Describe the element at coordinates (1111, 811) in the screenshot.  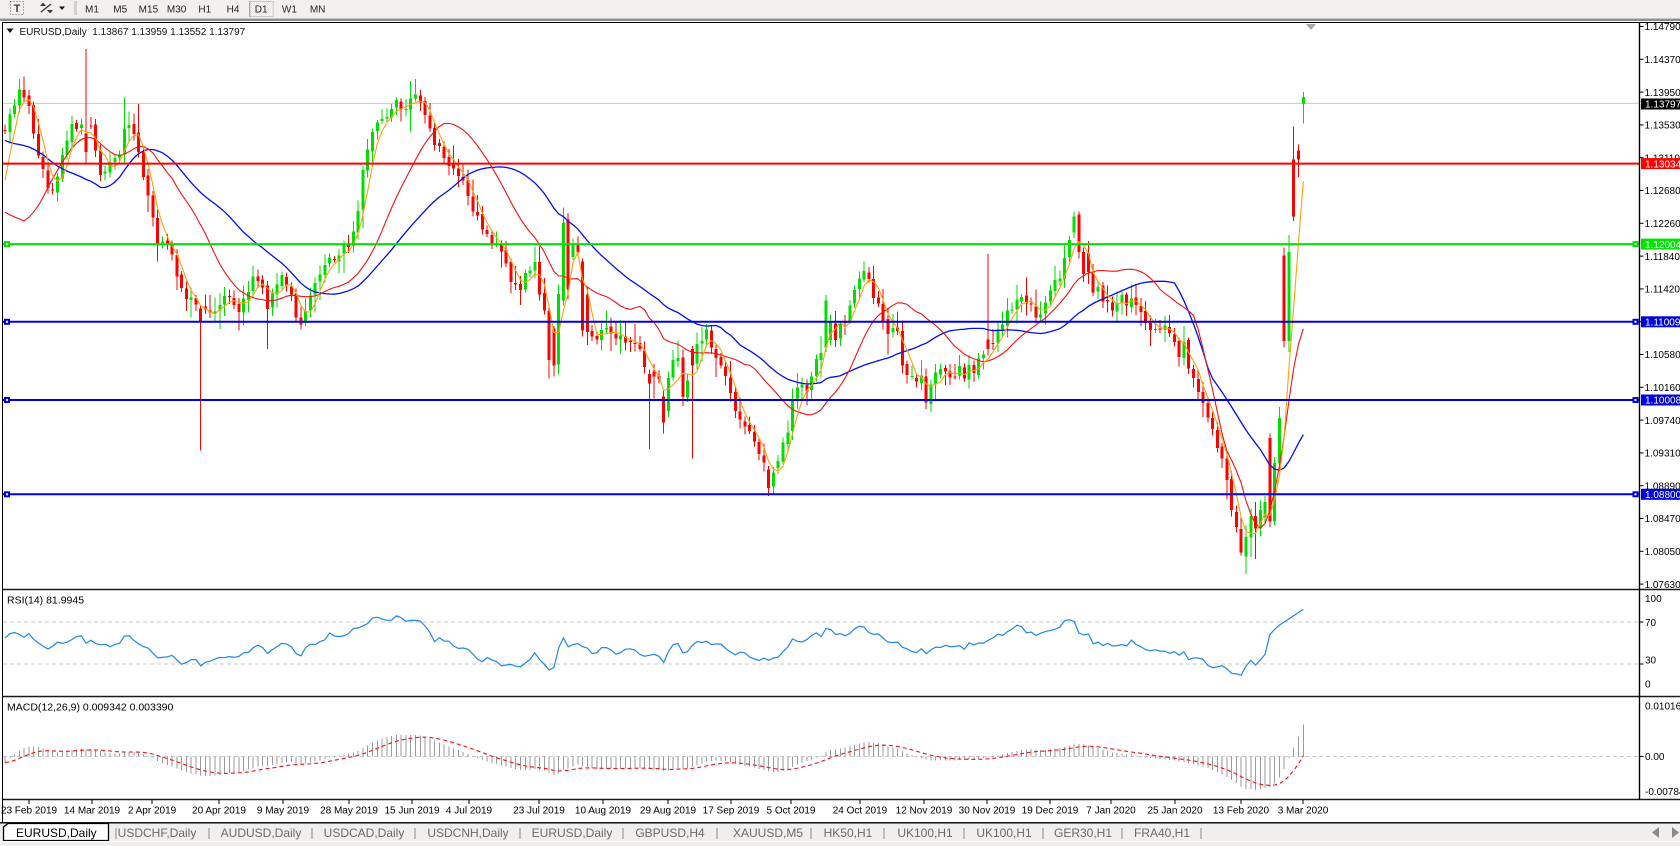
I see `svg-text: 7 Jan 2020` at that location.